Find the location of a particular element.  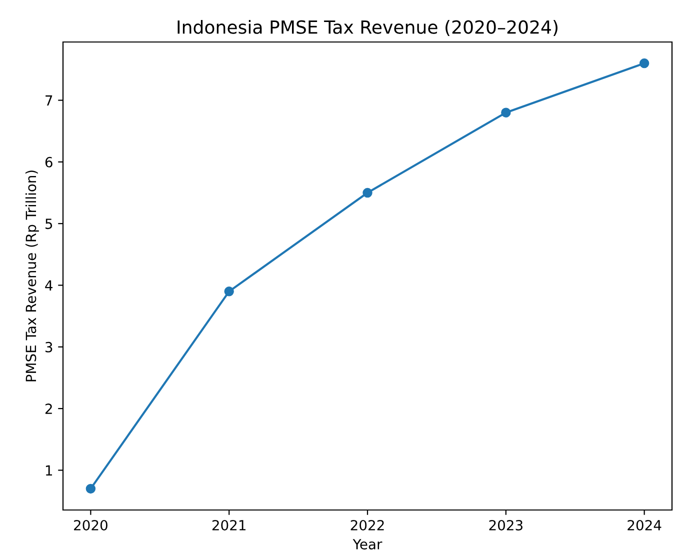

y-tick-label: 3 is located at coordinates (49, 347).